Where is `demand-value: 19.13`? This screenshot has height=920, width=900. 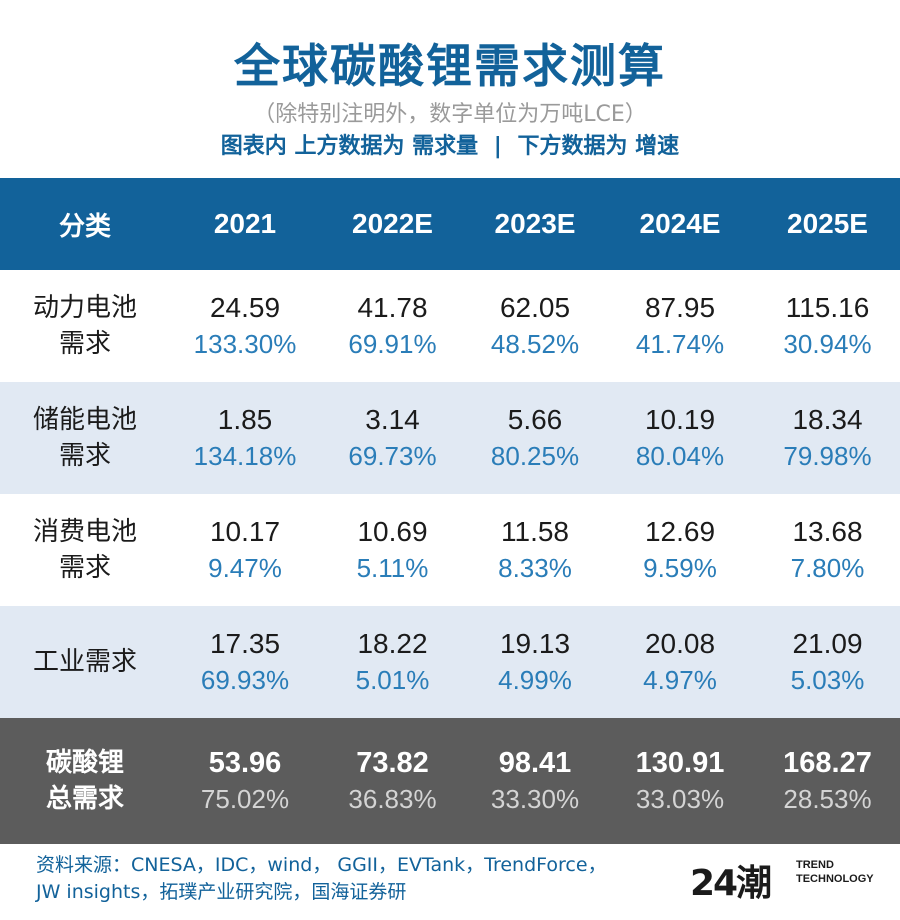 demand-value: 19.13 is located at coordinates (535, 643).